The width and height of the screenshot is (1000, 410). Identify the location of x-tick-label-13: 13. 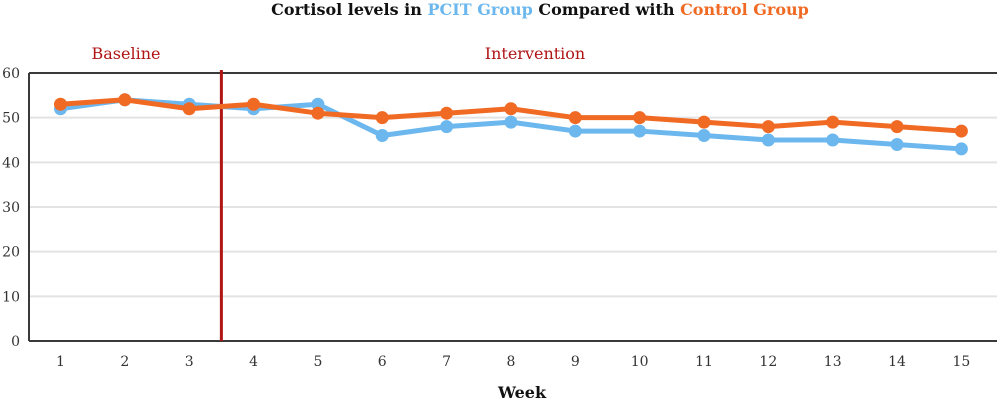
(833, 362).